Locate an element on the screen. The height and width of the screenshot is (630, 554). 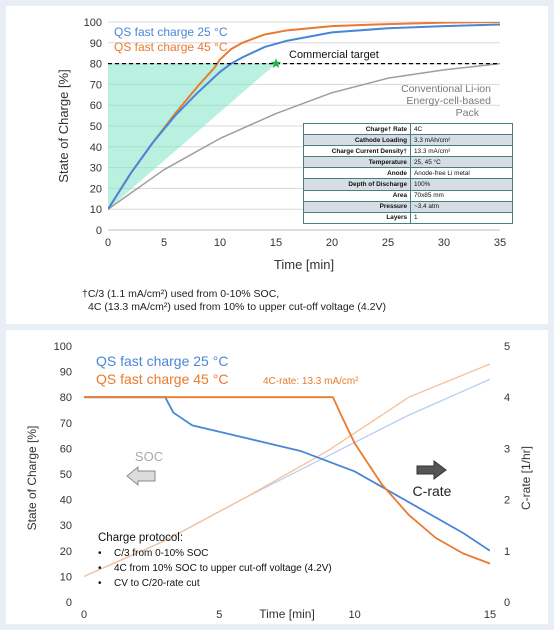
table-row: Cathode Loading 3.3 mAh/cm² is located at coordinates (408, 140).